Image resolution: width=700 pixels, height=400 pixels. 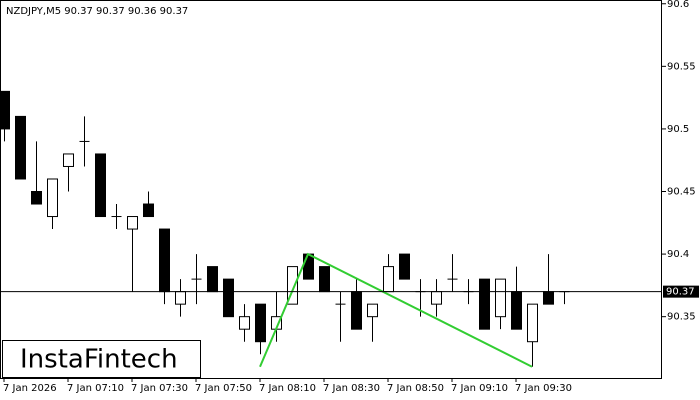 I want to click on y-tick-label: 90.5, so click(x=678, y=129).